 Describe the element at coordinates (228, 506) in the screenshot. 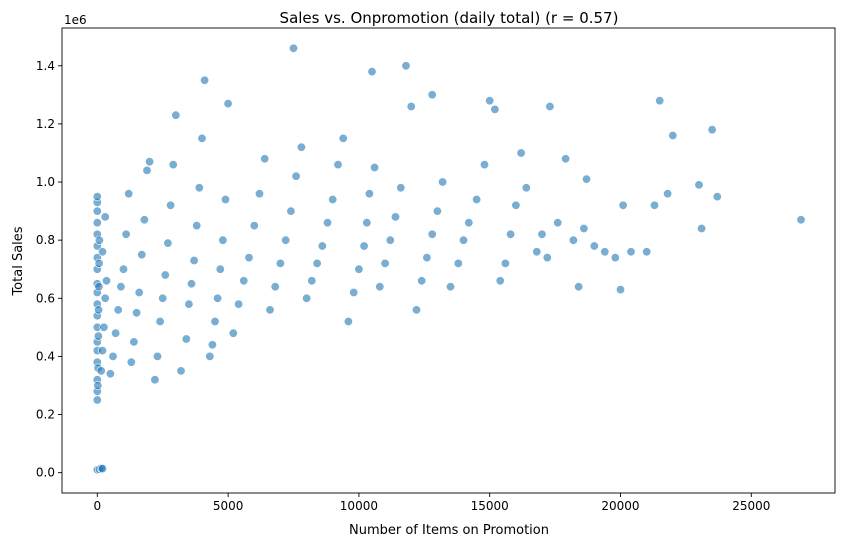

I see `x-tick-label: 5000` at that location.